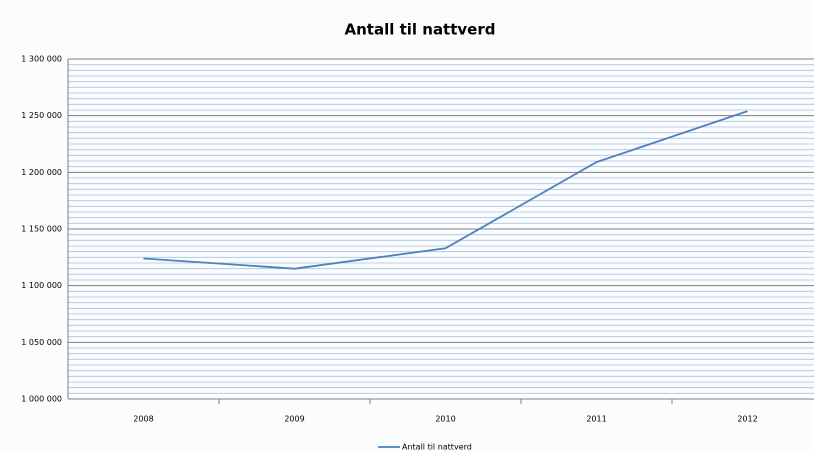 The image size is (814, 450). What do you see at coordinates (294, 419) in the screenshot?
I see `x-tick-label: 2009` at bounding box center [294, 419].